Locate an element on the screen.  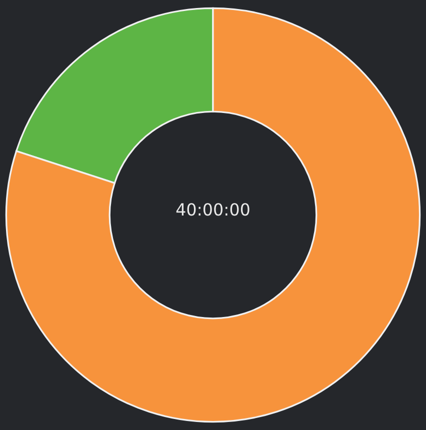
text: 40:00:00 is located at coordinates (213, 209).